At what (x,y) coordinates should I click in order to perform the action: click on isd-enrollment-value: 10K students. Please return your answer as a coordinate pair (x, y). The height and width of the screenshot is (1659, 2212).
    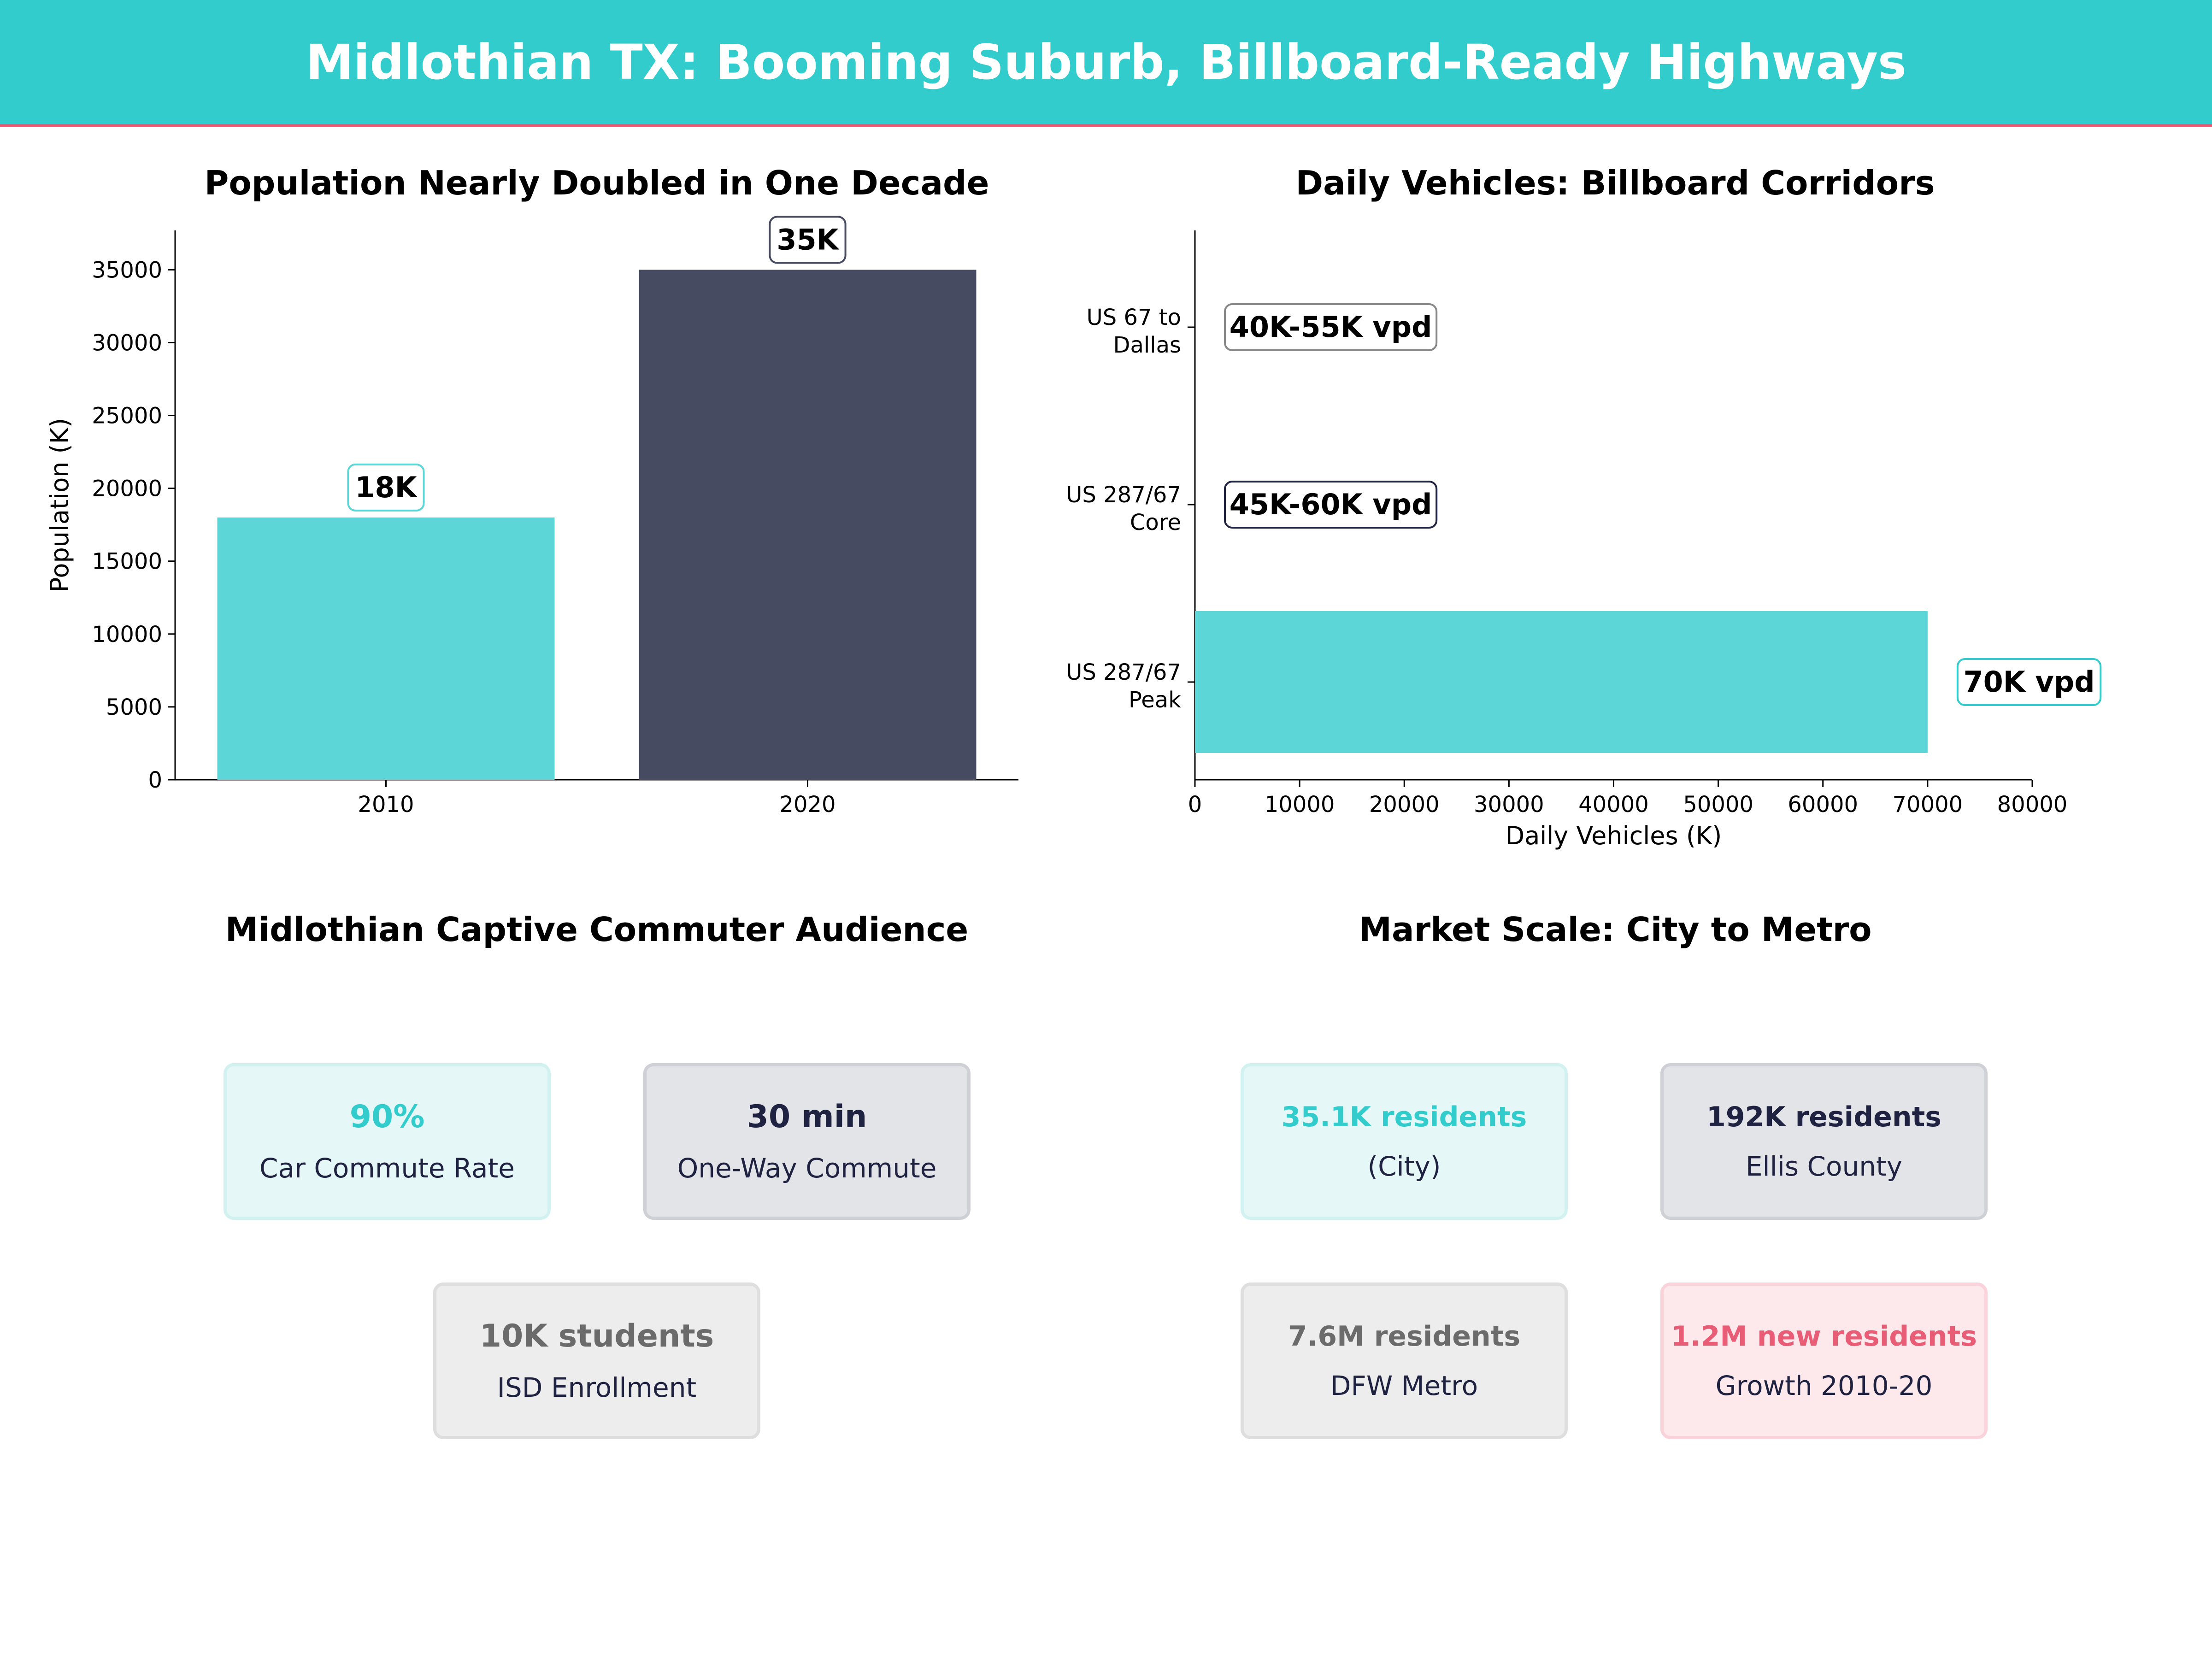
    Looking at the image, I should click on (596, 1336).